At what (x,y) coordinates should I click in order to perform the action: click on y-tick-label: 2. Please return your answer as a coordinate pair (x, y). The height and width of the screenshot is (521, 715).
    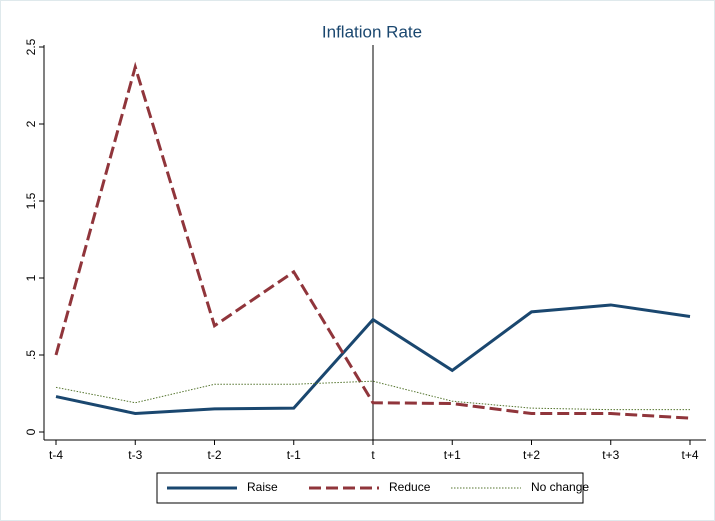
    Looking at the image, I should click on (31, 123).